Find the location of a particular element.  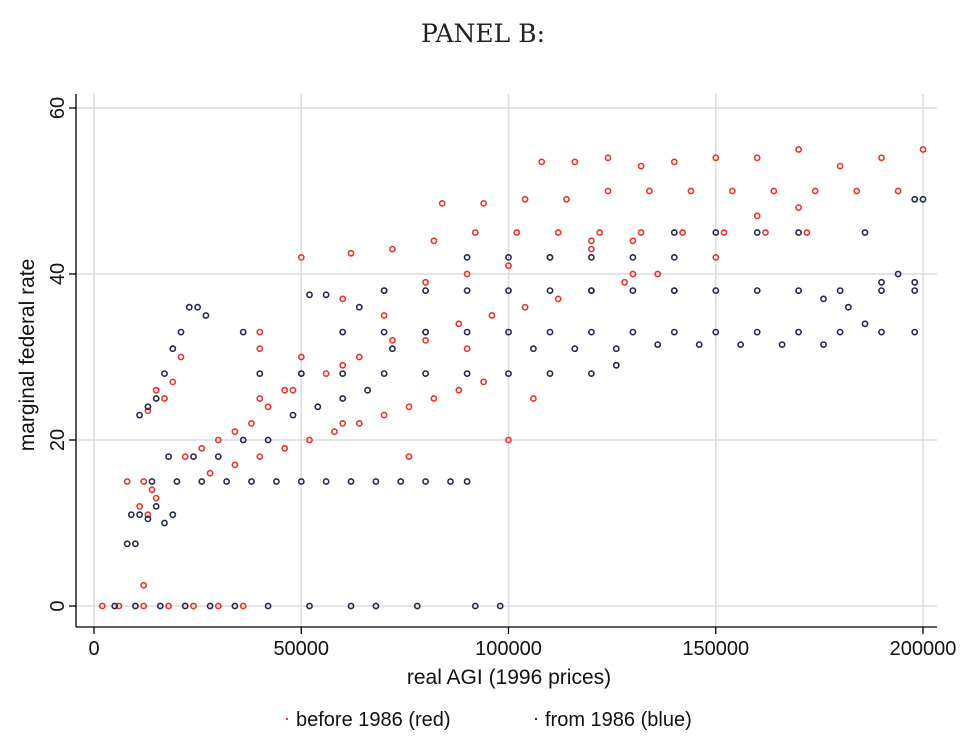

legend: before 1986 (red) from 1986 (blue) is located at coordinates (488, 720).